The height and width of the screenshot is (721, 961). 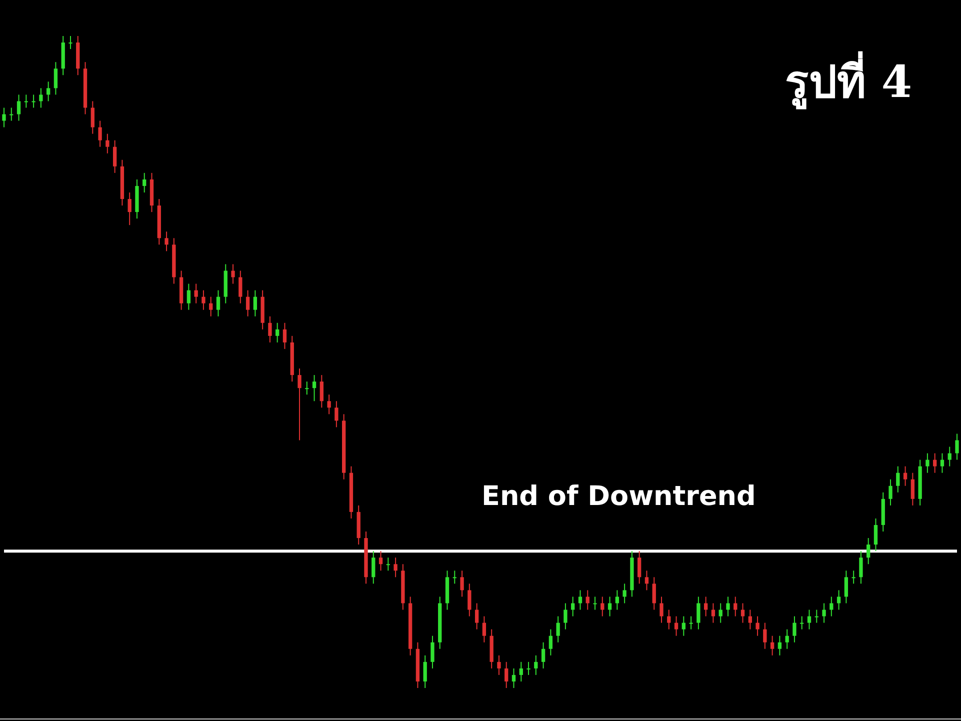 I want to click on text: รูปที่ 4, so click(x=848, y=80).